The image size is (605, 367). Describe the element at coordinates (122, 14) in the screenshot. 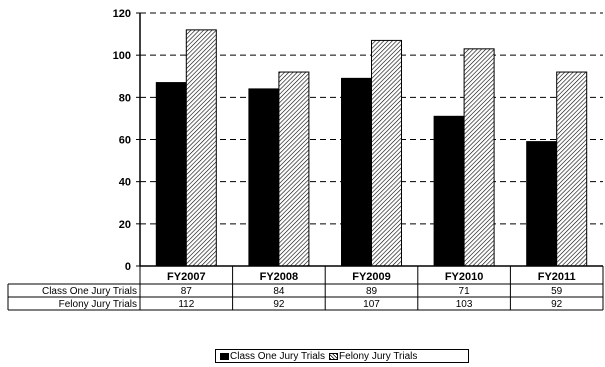

I see `y-tick-label: 120` at that location.